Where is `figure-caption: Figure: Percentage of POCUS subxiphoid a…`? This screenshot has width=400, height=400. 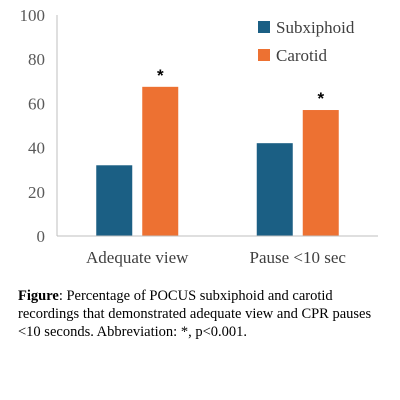
figure-caption: Figure: Percentage of POCUS subxiphoid a… is located at coordinates (204, 314).